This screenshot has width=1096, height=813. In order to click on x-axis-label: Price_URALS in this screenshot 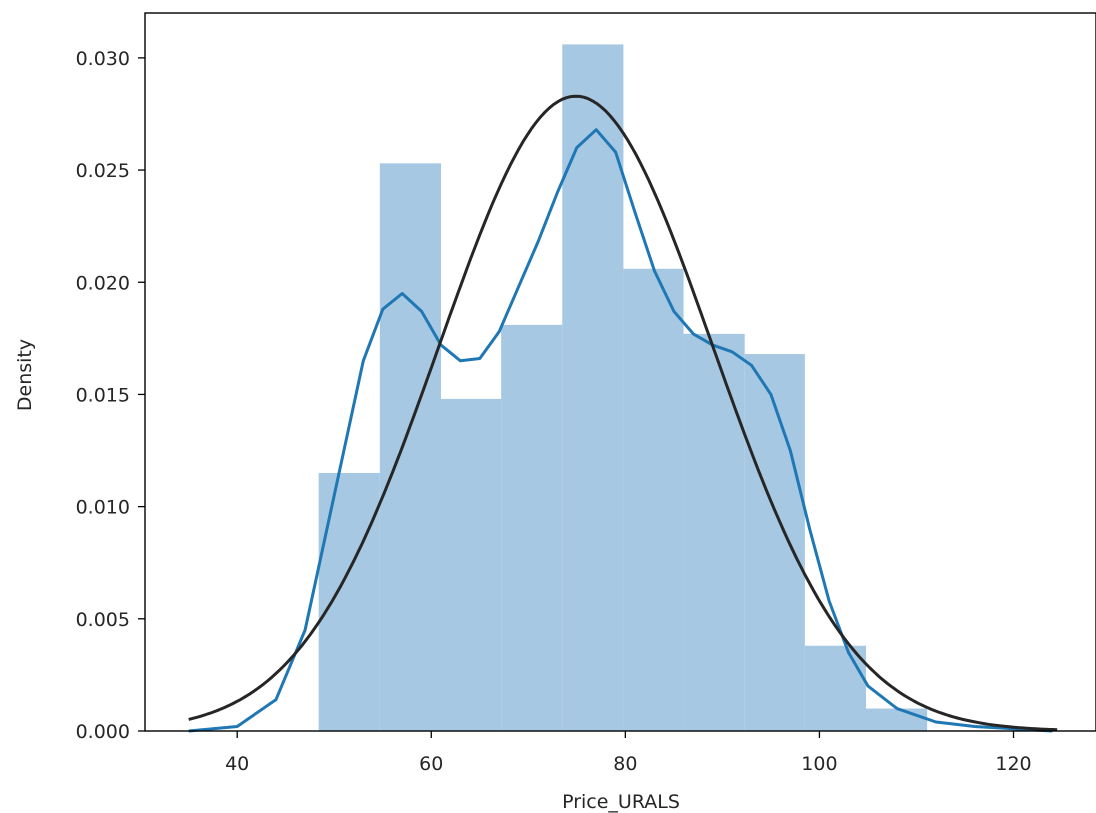, I will do `click(621, 802)`.